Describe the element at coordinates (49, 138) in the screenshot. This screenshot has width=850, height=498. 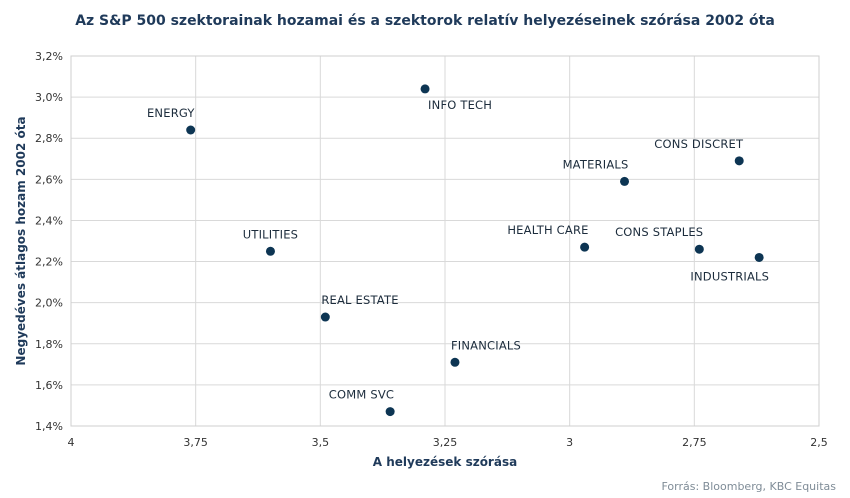
I see `y-tick-label: 2,8%` at that location.